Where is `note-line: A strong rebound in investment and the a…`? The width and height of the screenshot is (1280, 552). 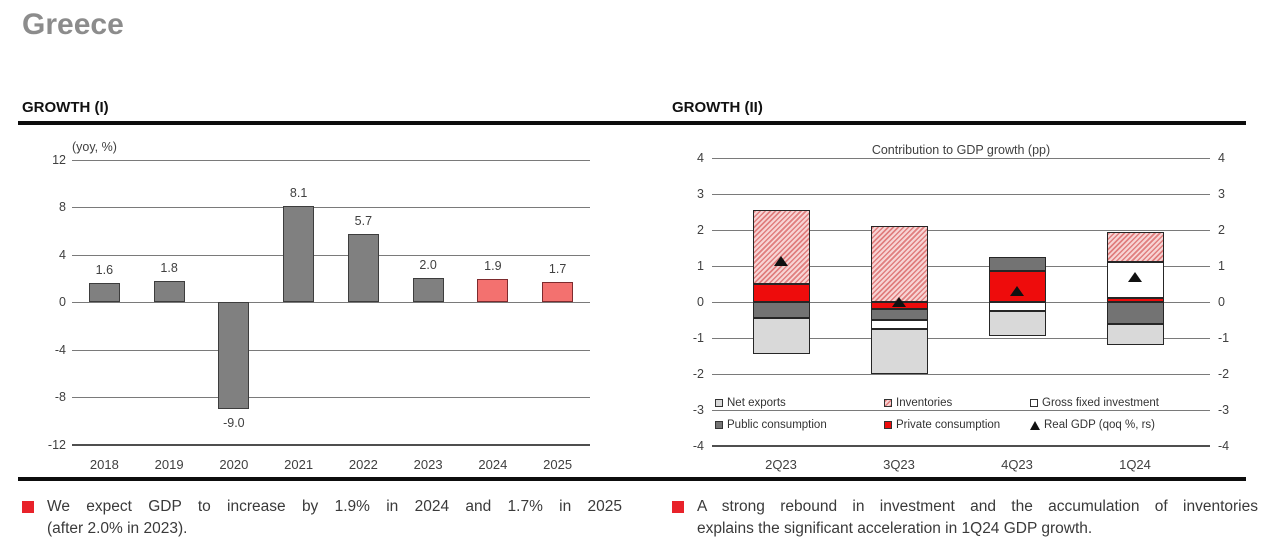 note-line: A strong rebound in investment and the a… is located at coordinates (977, 506).